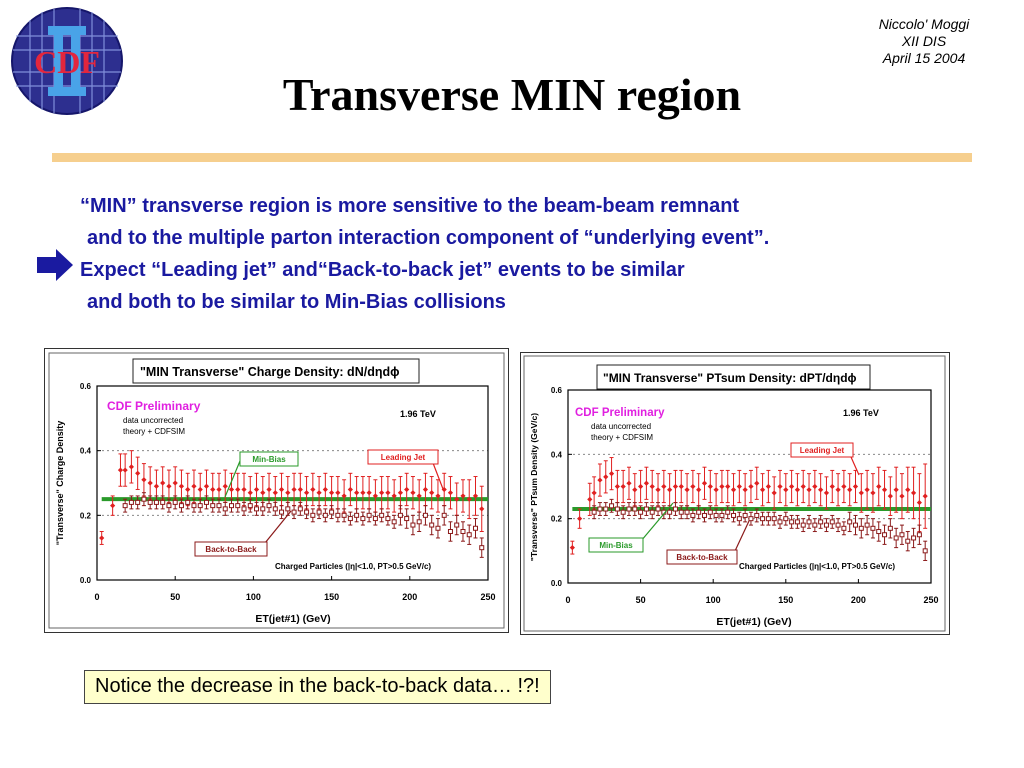 The image size is (1024, 768). Describe the element at coordinates (924, 24) in the screenshot. I see `author-name: Niccolo' Moggi` at that location.